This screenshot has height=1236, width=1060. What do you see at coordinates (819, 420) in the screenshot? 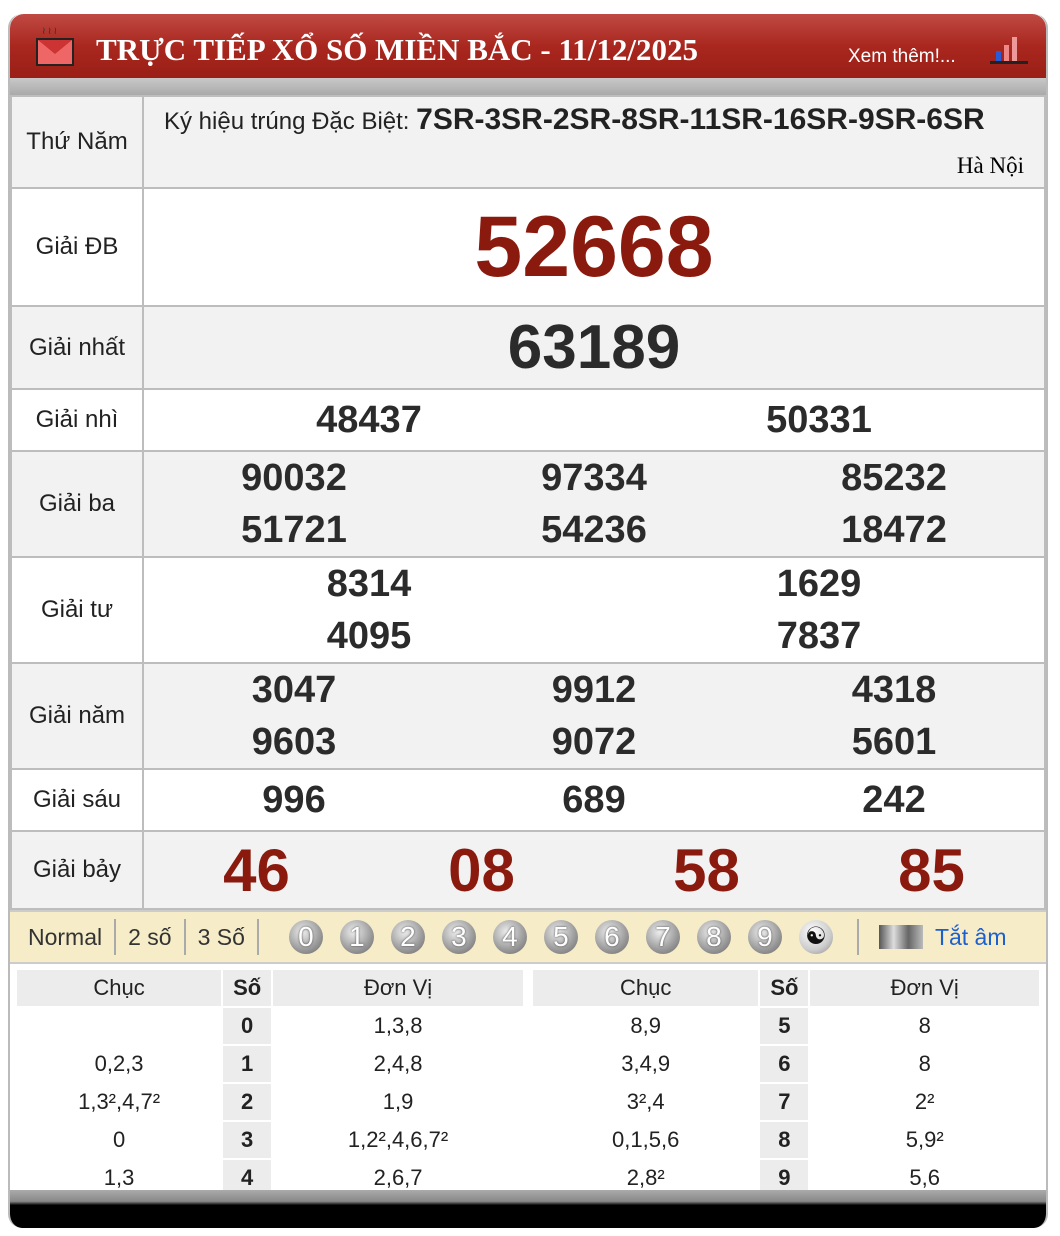
I see `prize-number: 50331` at bounding box center [819, 420].